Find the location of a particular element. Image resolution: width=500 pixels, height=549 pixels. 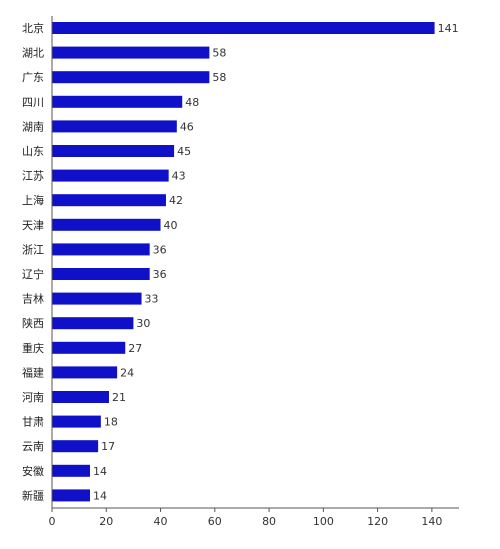

x-axis-ticks: 0 20 40 60 80 100 120 140 is located at coordinates (245, 518).